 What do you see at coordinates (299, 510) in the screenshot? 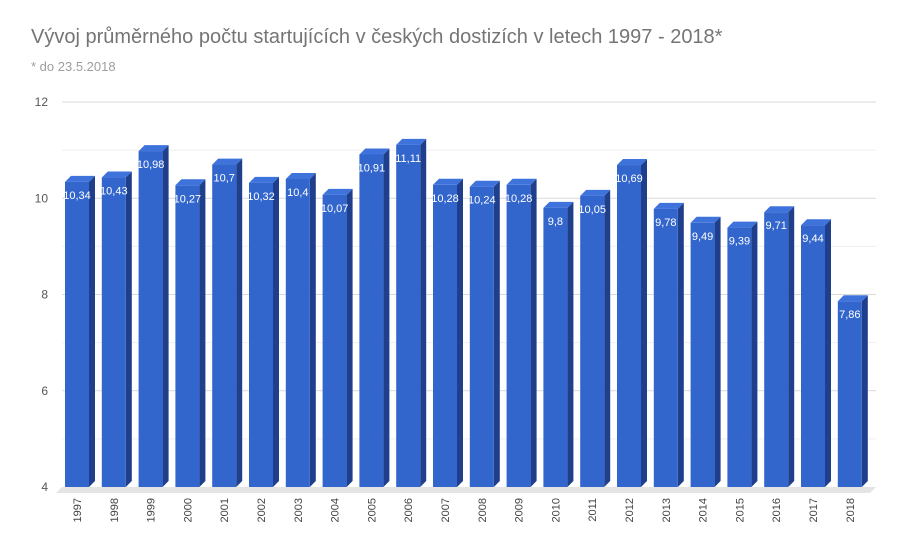
I see `x-tick-label: 2003` at bounding box center [299, 510].